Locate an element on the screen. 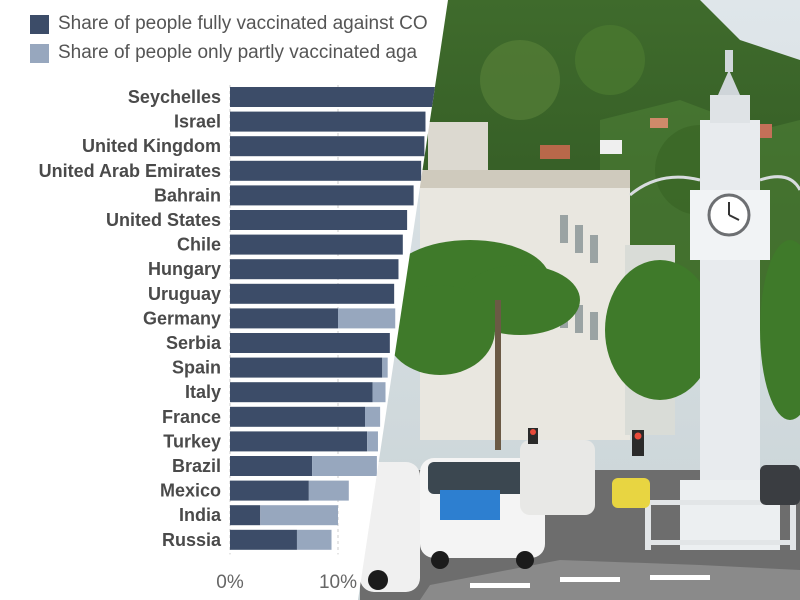 The width and height of the screenshot is (800, 600). country-label-mexico: Mexico is located at coordinates (190, 491).